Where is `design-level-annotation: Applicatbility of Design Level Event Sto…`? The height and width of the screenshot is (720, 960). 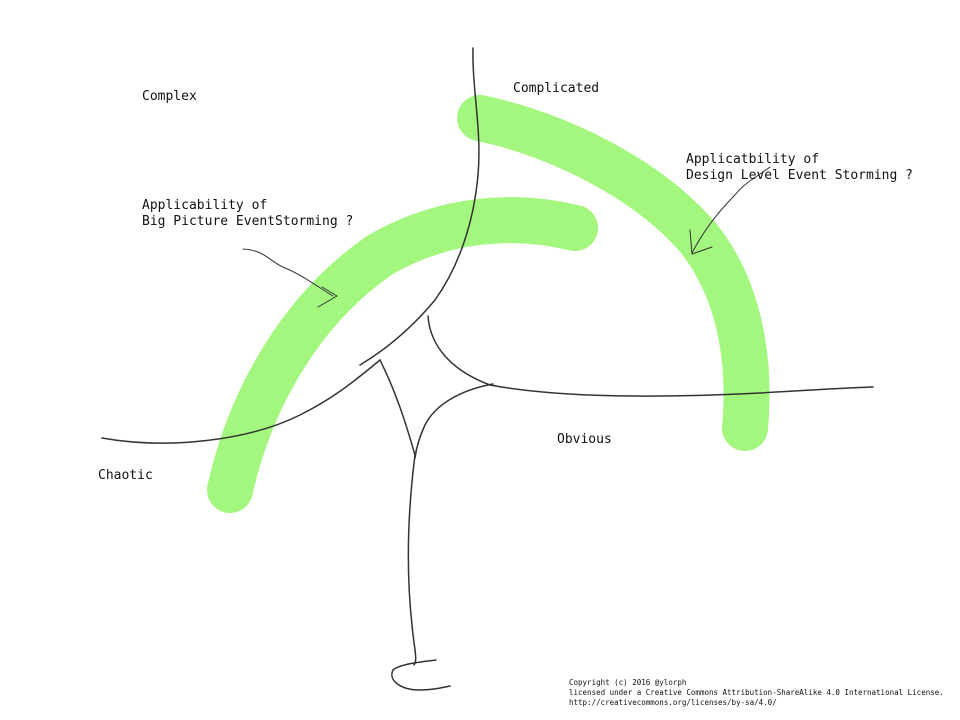
design-level-annotation: Applicatbility of Design Level Event Sto… is located at coordinates (799, 168).